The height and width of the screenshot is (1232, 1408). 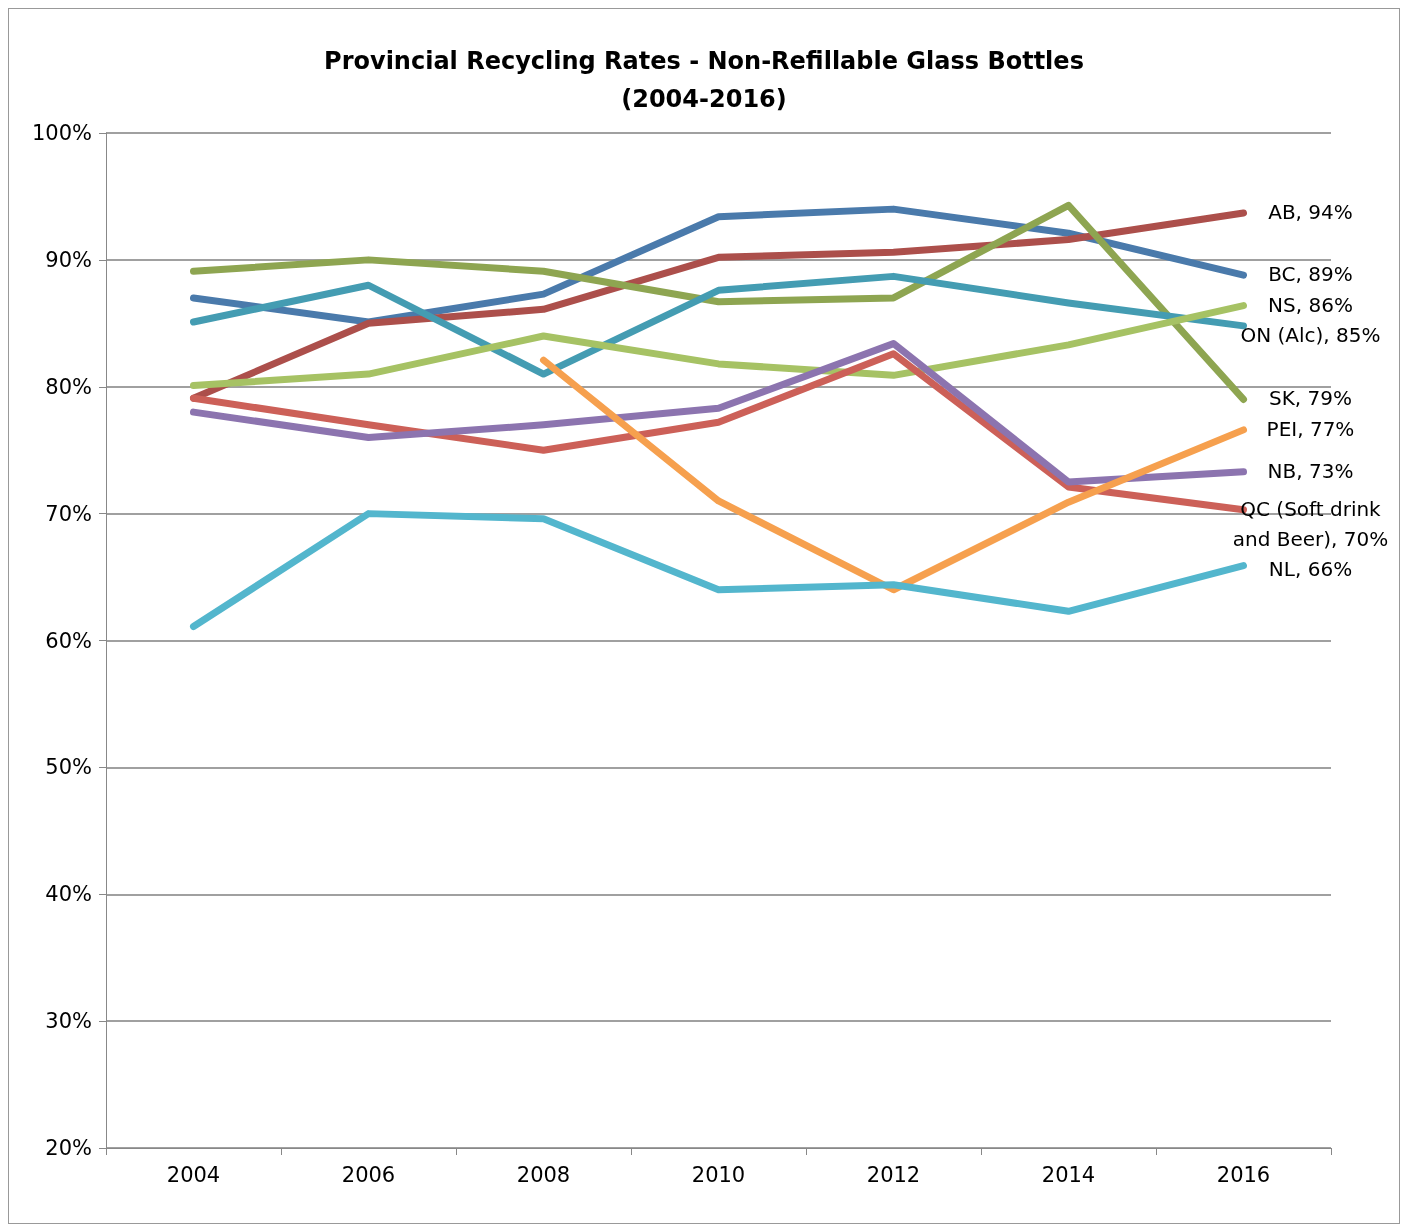 I want to click on annotation: BC, 89%, so click(x=1310, y=275).